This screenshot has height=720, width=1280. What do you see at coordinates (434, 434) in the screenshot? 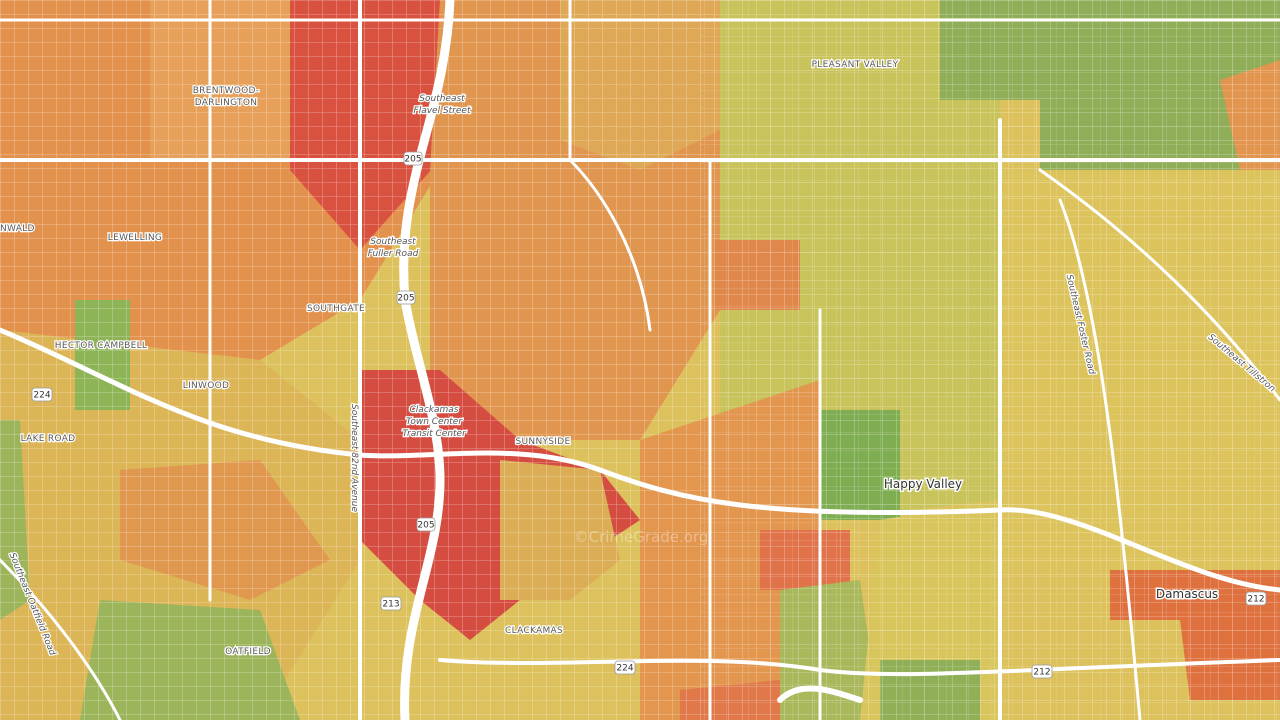
I see `street-label: Transit Center` at bounding box center [434, 434].